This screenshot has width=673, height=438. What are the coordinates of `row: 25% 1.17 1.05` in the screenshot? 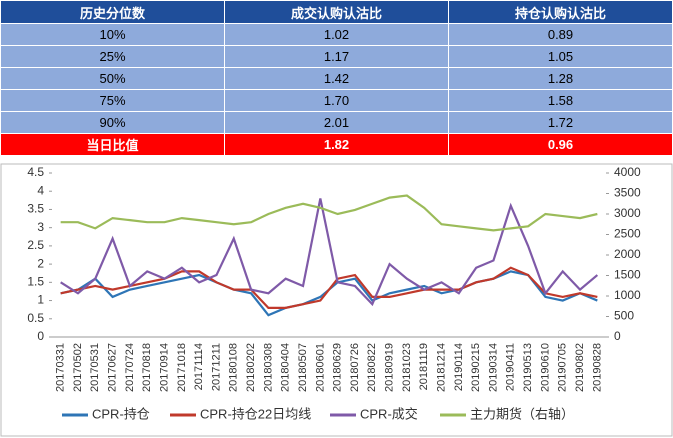 It's located at (336, 56).